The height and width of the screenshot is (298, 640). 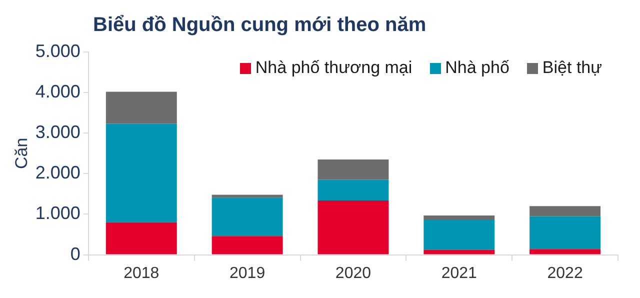 What do you see at coordinates (459, 273) in the screenshot?
I see `x-tick-label: 2021` at bounding box center [459, 273].